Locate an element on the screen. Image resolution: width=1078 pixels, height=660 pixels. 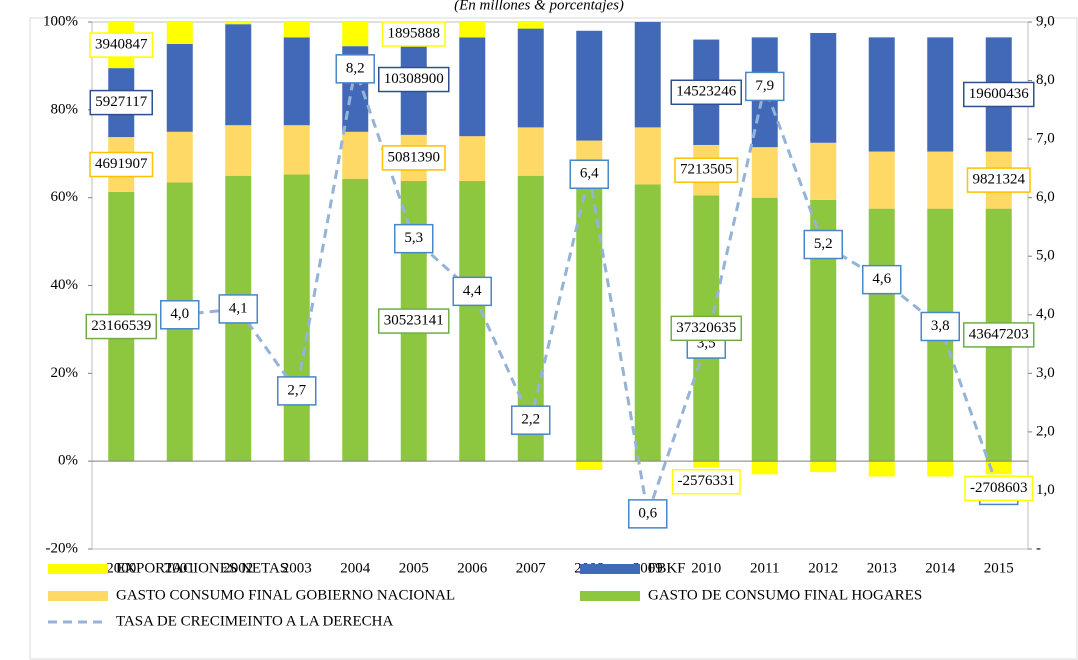
y-tick-label: 0% is located at coordinates (68, 461).